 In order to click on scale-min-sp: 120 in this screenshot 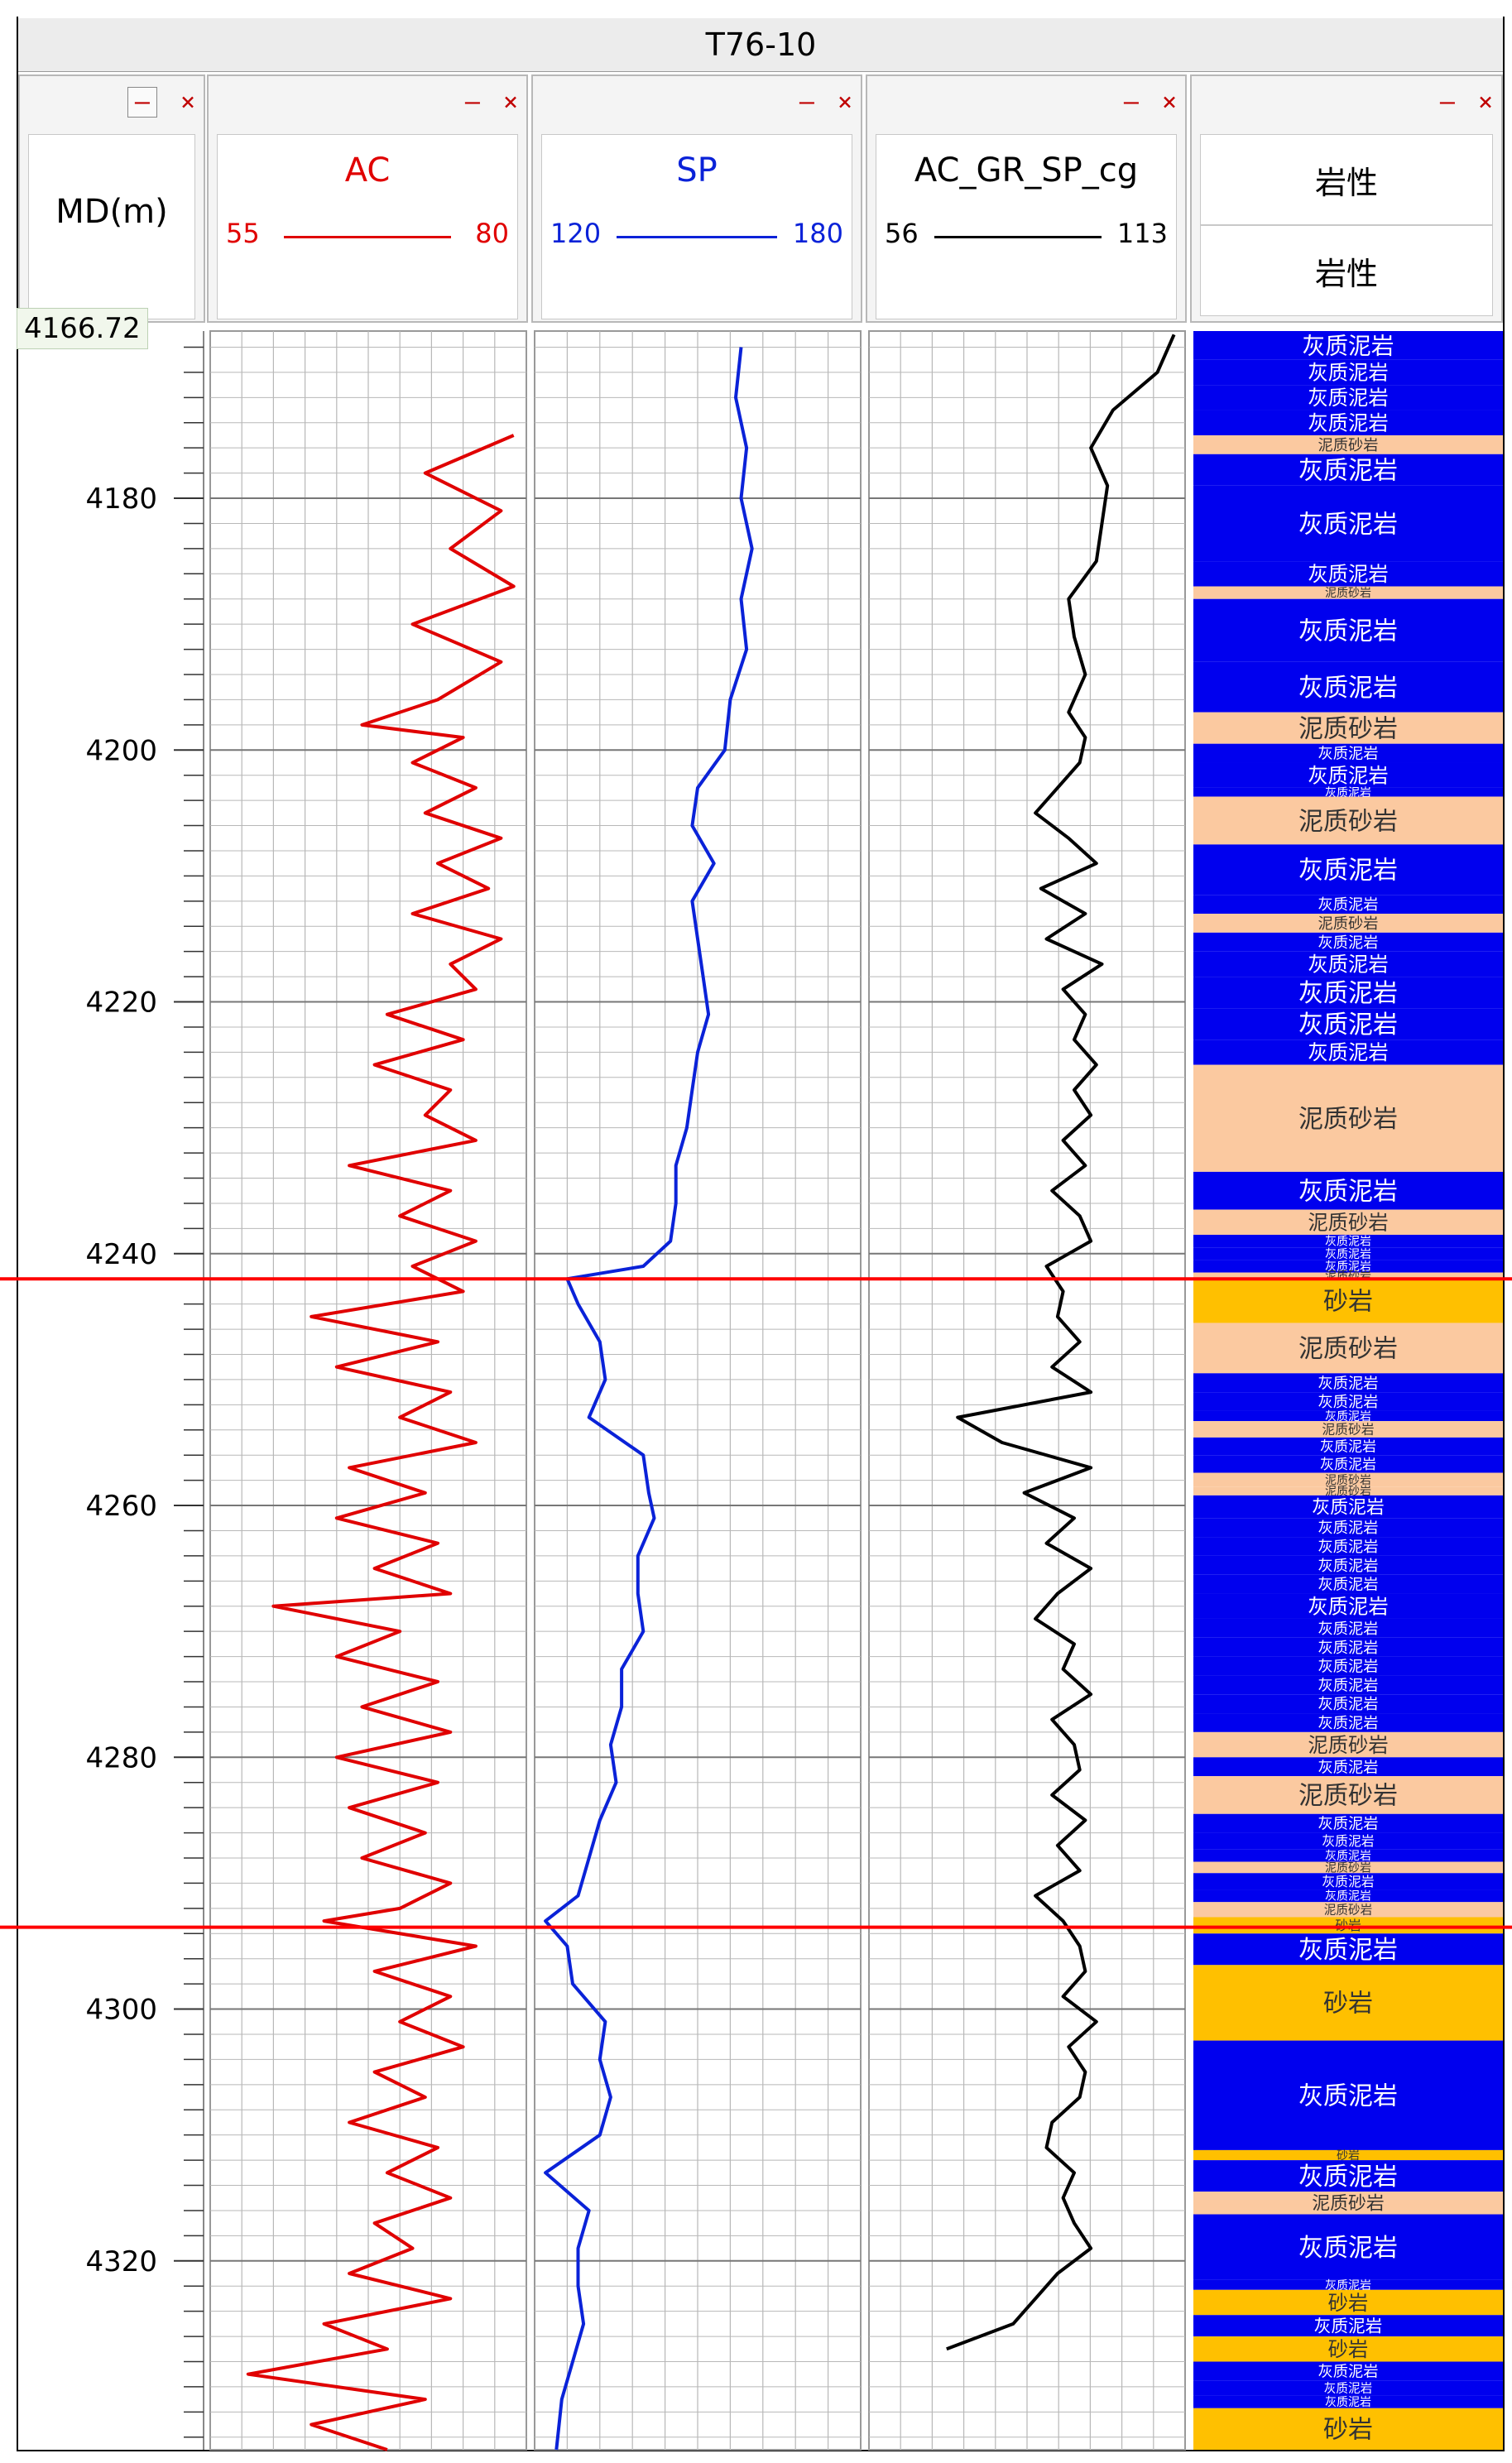, I will do `click(576, 234)`.